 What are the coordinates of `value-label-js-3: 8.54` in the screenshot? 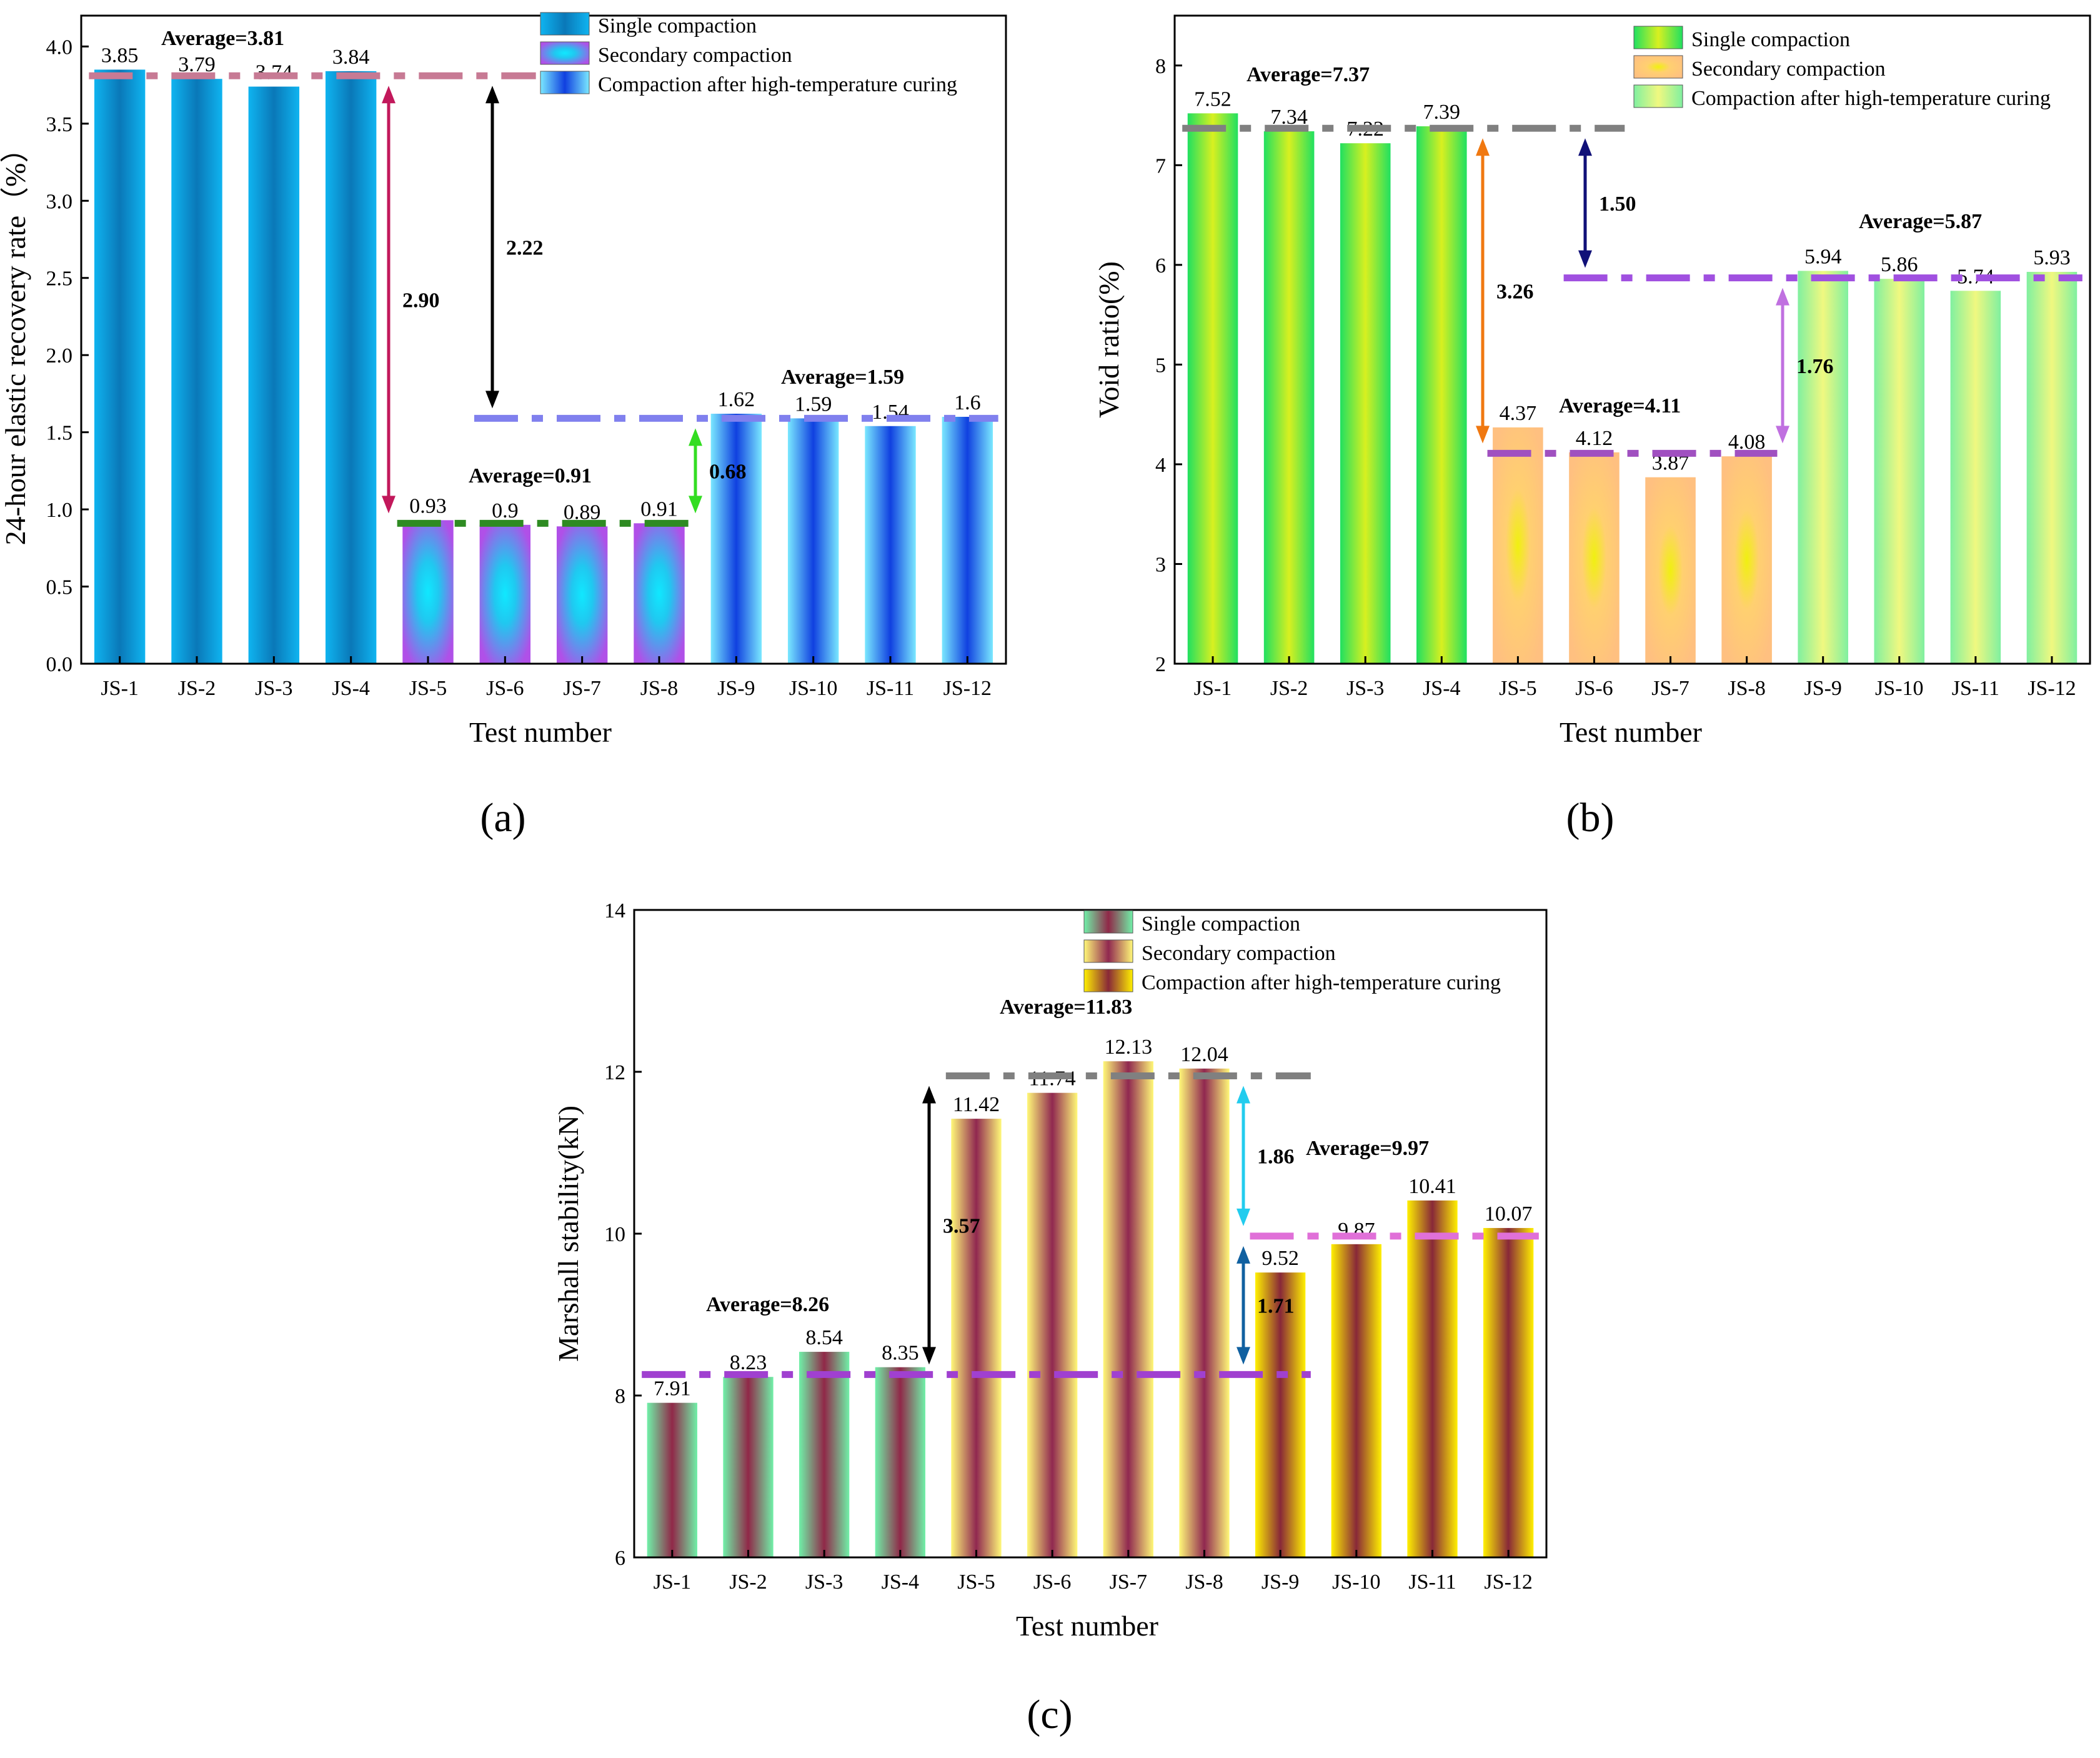 It's located at (824, 1338).